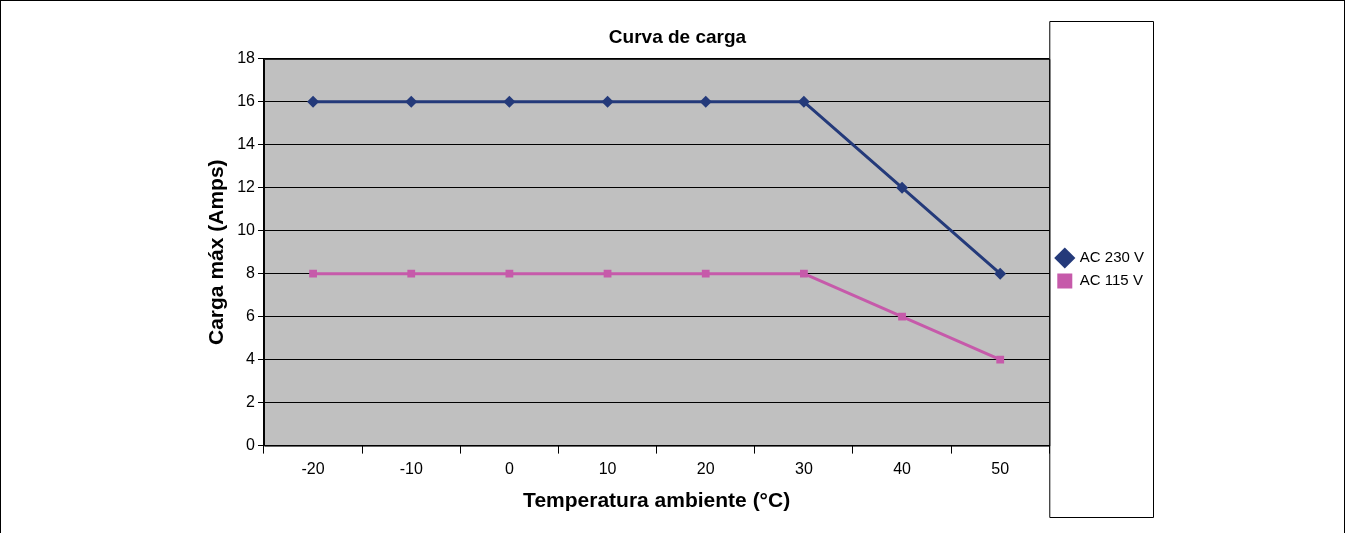 The image size is (1345, 534). What do you see at coordinates (246, 144) in the screenshot?
I see `y-tick-label: 14` at bounding box center [246, 144].